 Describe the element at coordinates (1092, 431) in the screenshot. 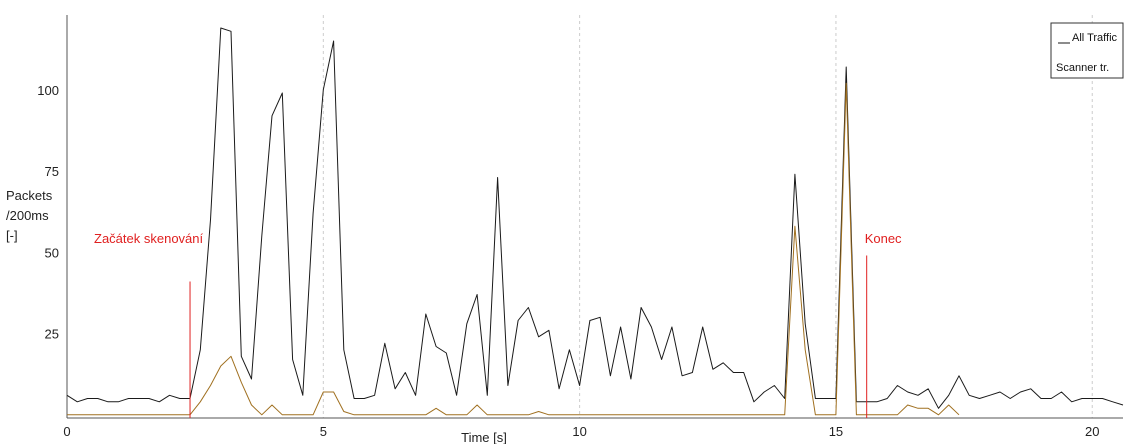

I see `x-tick-label-20: 20` at that location.